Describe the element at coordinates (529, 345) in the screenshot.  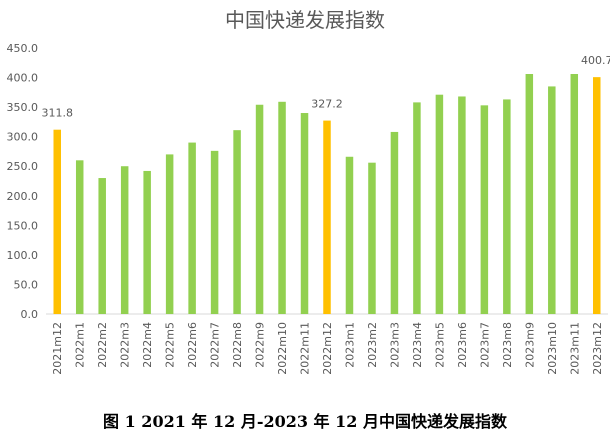
I see `x-tick-label: 2023m9` at that location.